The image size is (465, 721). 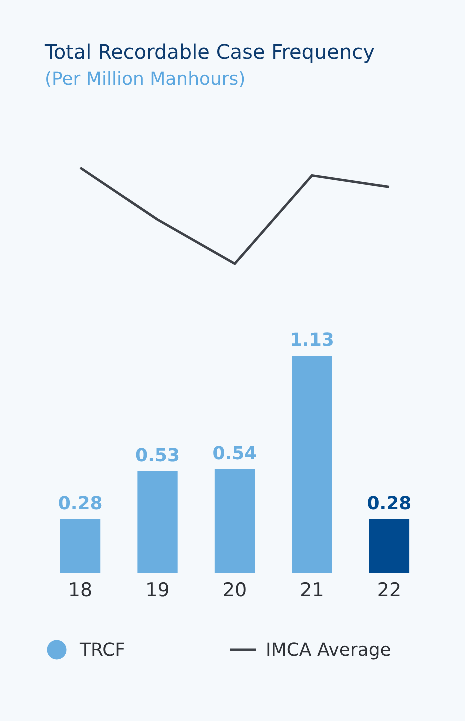 I want to click on data-label: 1.13, so click(x=312, y=341).